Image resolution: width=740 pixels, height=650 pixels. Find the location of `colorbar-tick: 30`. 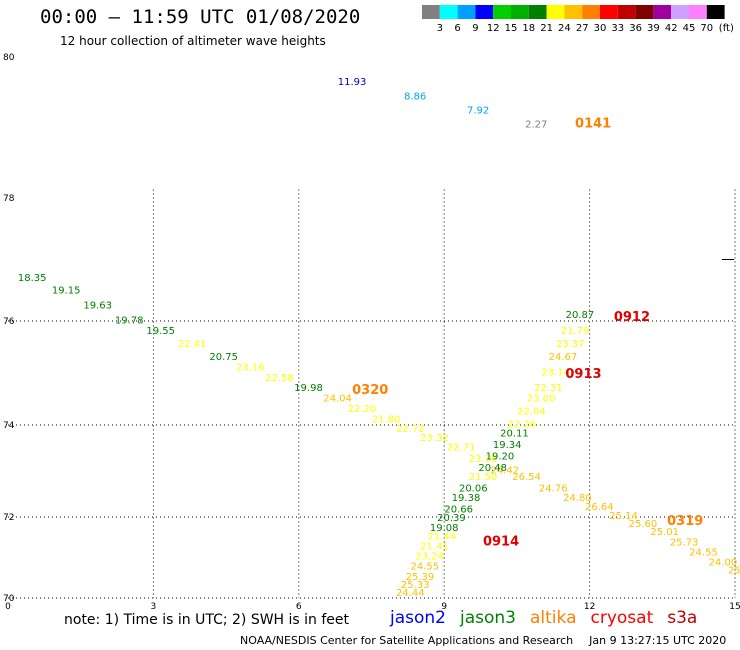

colorbar-tick: 30 is located at coordinates (600, 28).